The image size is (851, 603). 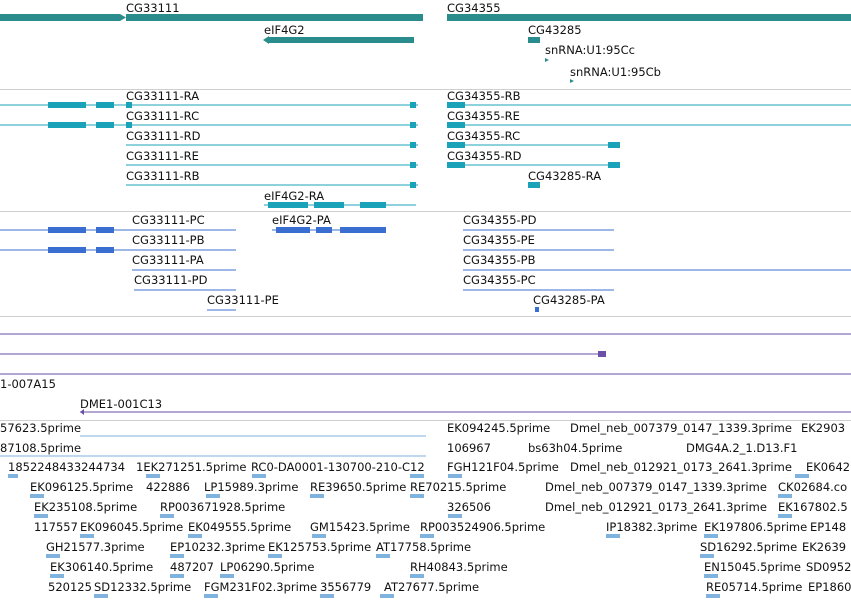 I want to click on est-label: EN15045.5prime, so click(x=752, y=567).